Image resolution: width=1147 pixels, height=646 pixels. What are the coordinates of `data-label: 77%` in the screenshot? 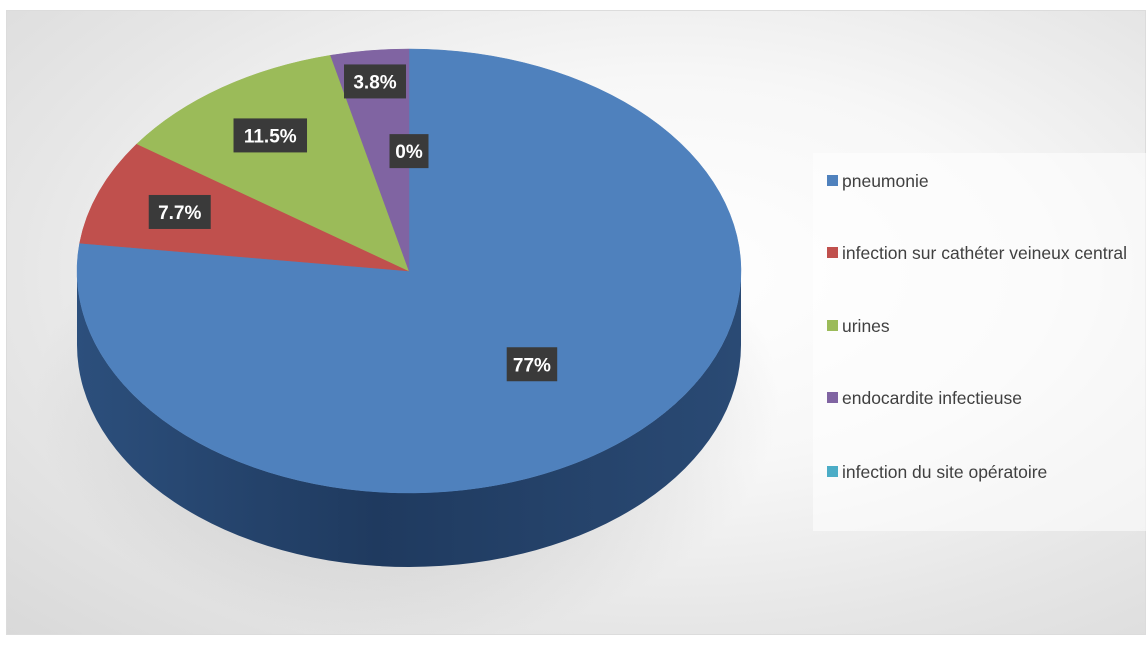 It's located at (532, 365).